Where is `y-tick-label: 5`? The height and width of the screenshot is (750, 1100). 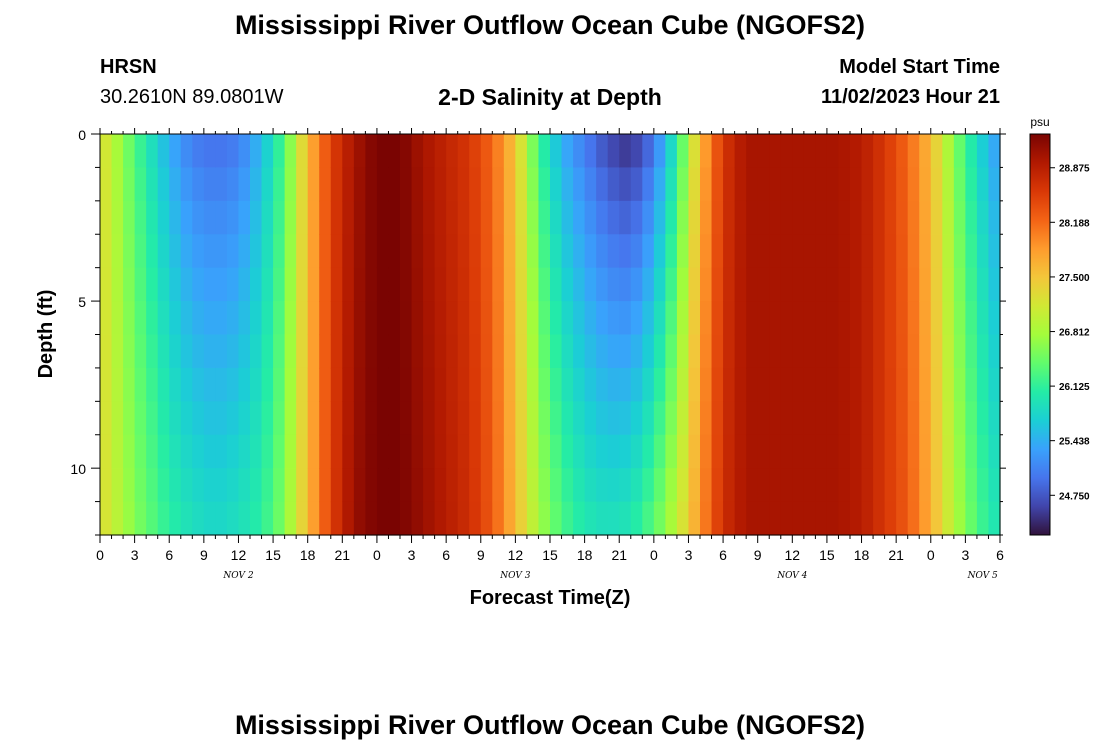
y-tick-label: 5 is located at coordinates (82, 302).